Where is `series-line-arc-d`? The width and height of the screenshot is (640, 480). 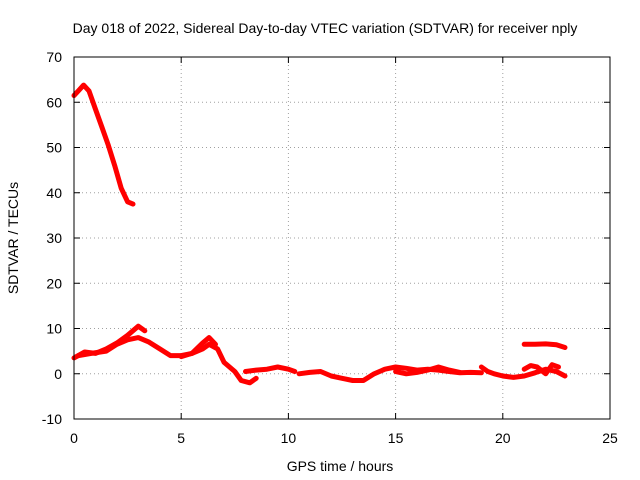 series-line-arc-d is located at coordinates (198, 347).